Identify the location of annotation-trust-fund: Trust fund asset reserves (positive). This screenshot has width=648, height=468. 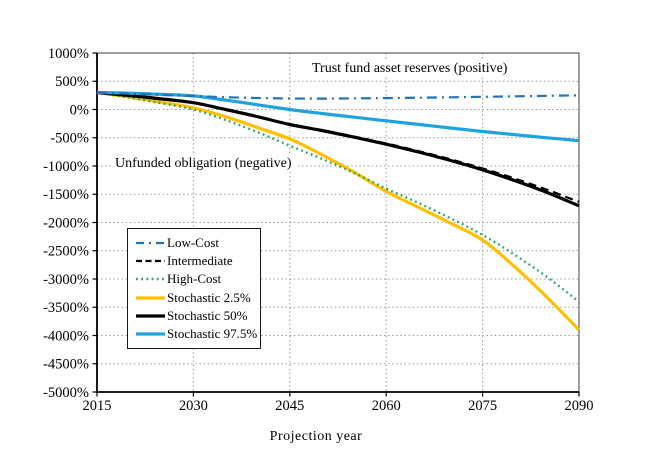
(410, 68).